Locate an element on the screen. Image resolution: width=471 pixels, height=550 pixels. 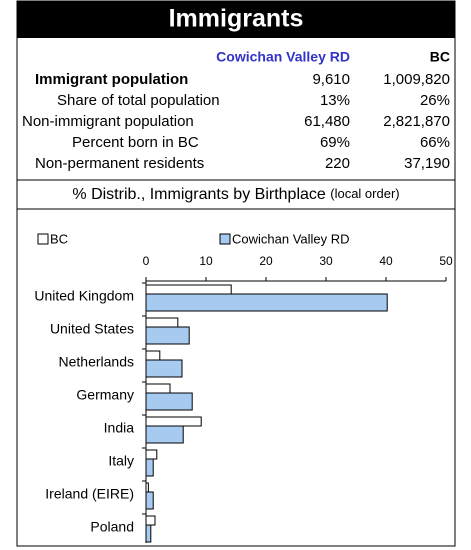
cell: 9,610 is located at coordinates (331, 79).